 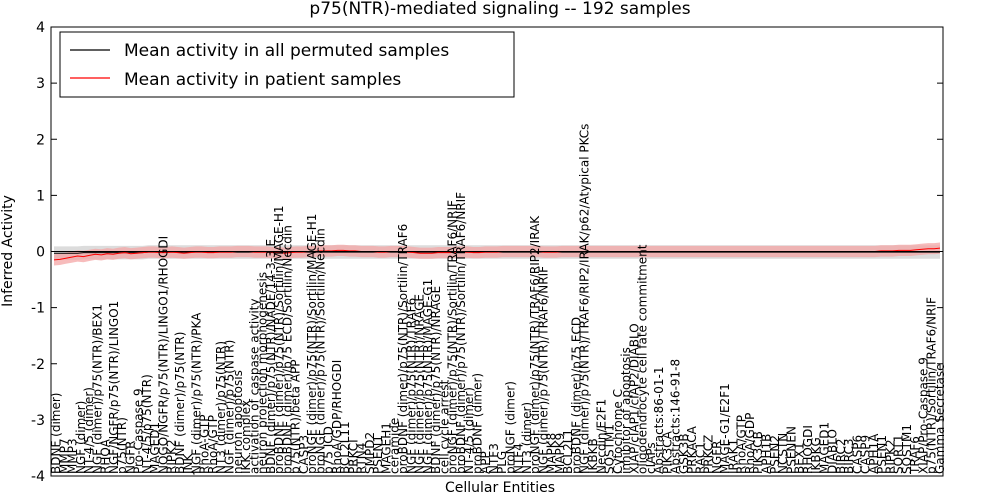 What do you see at coordinates (38, 309) in the screenshot?
I see `y-tick-label: -1` at bounding box center [38, 309].